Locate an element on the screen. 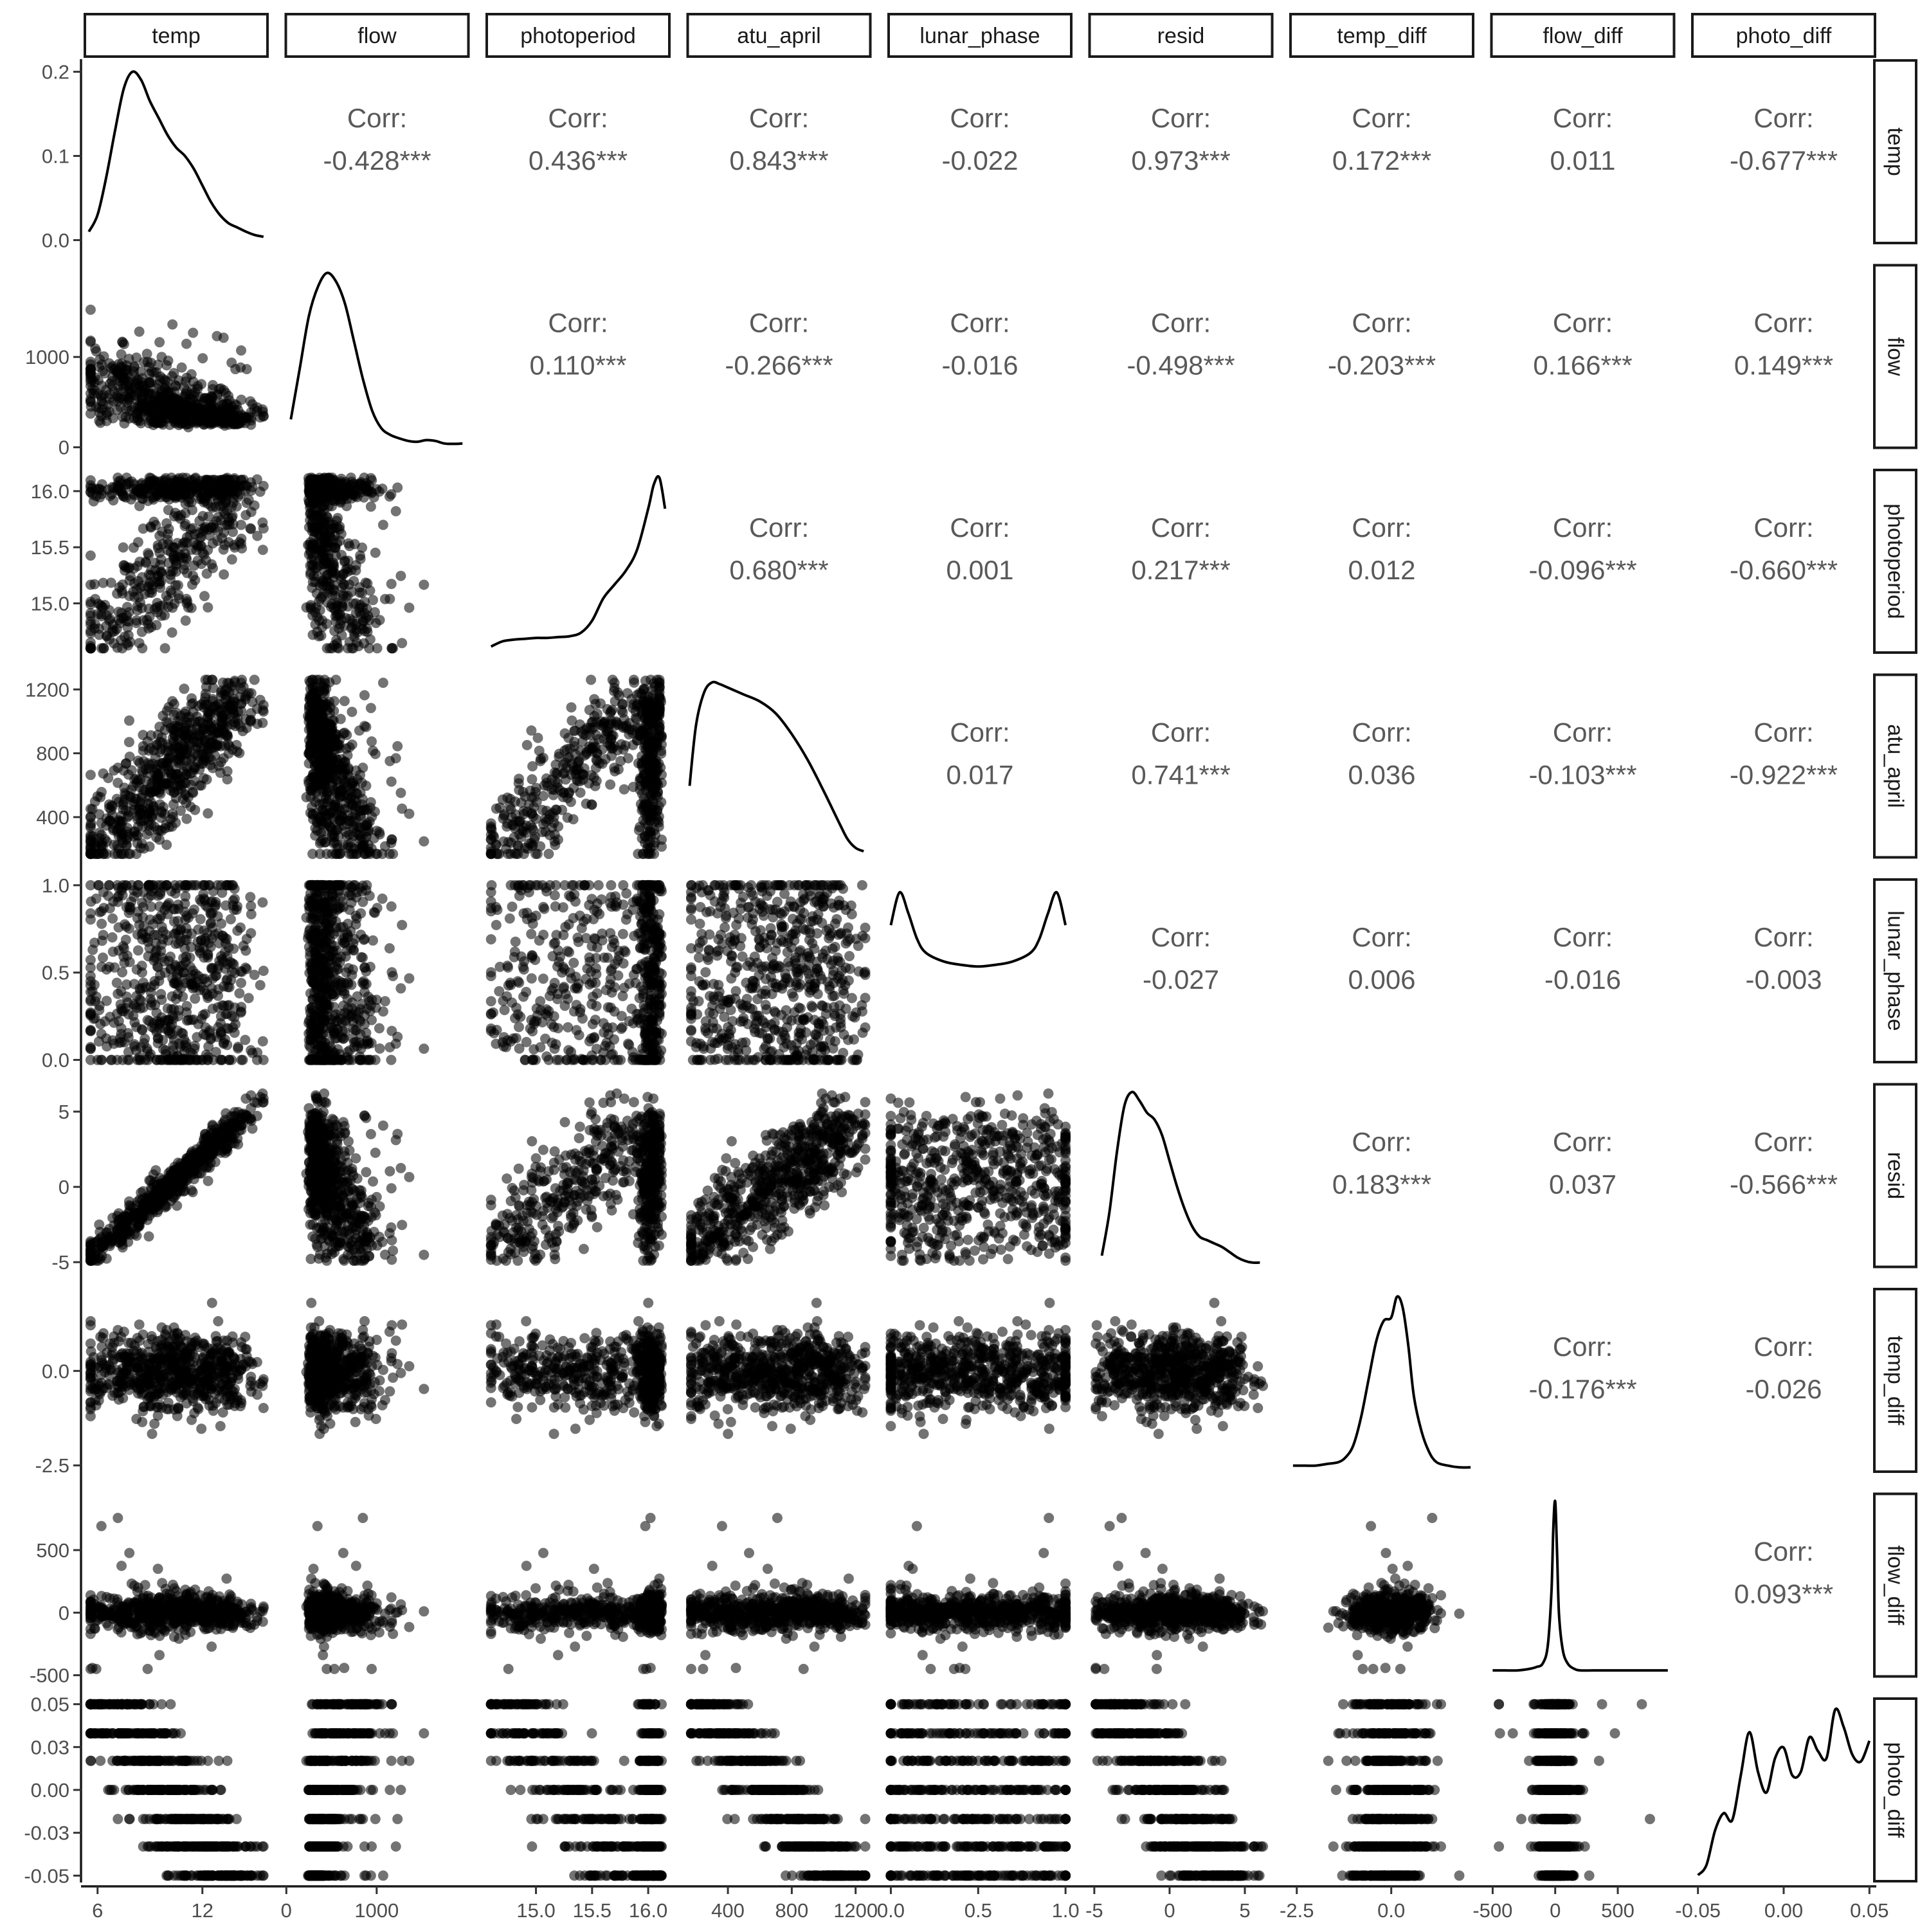 This screenshot has height=1932, width=1929. y-tick-label-temp: 0.0 is located at coordinates (56, 240).